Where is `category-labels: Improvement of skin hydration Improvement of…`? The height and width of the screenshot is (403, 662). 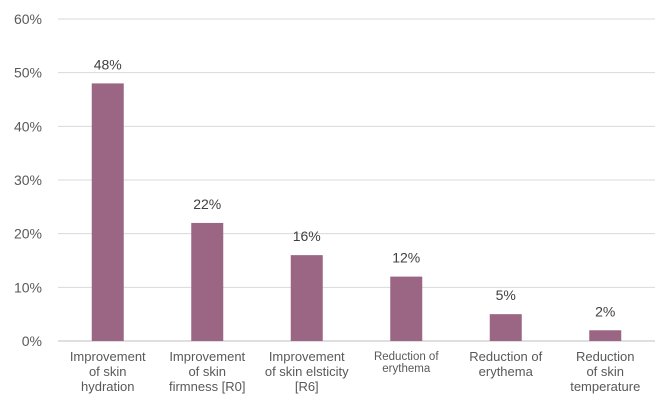 category-labels: Improvement of skin hydration Improvement of… is located at coordinates (355, 371).